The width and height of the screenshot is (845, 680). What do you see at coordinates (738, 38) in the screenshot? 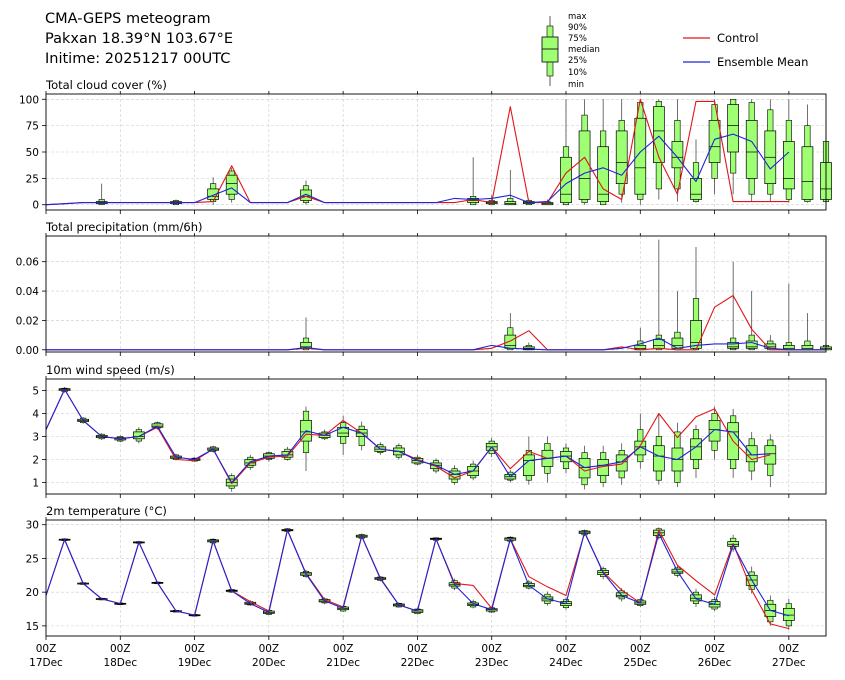
I see `legend-control-label: Control` at bounding box center [738, 38].